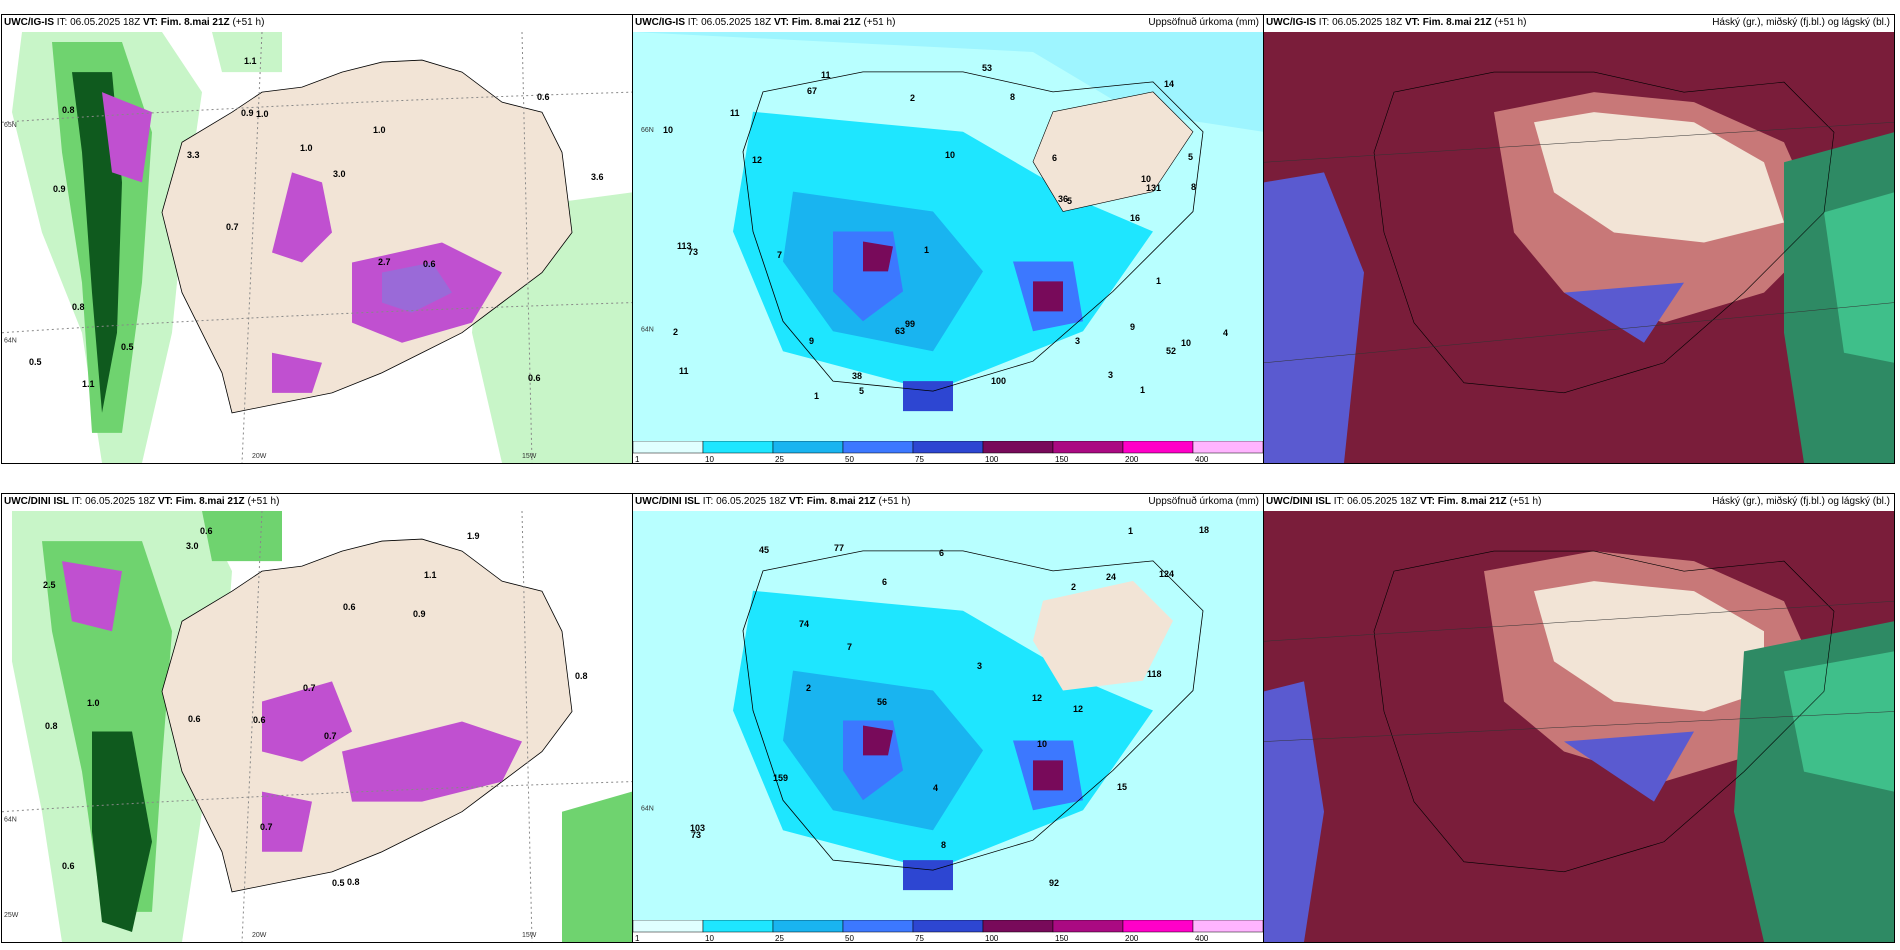  What do you see at coordinates (637, 938) in the screenshot?
I see `colorbar-tick: 1` at bounding box center [637, 938].